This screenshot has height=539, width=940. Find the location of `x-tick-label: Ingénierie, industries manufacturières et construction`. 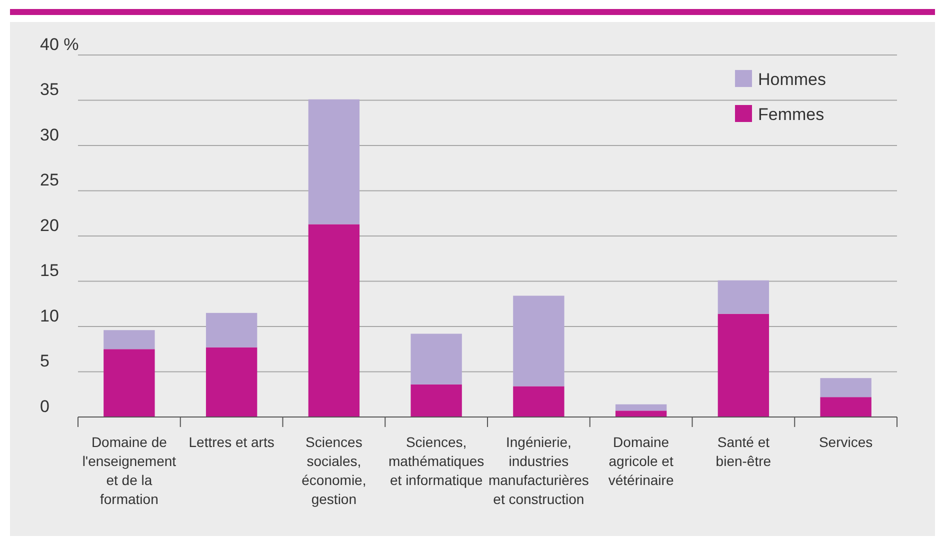

x-tick-label: Ingénierie, industries manufacturières et construction is located at coordinates (538, 470).